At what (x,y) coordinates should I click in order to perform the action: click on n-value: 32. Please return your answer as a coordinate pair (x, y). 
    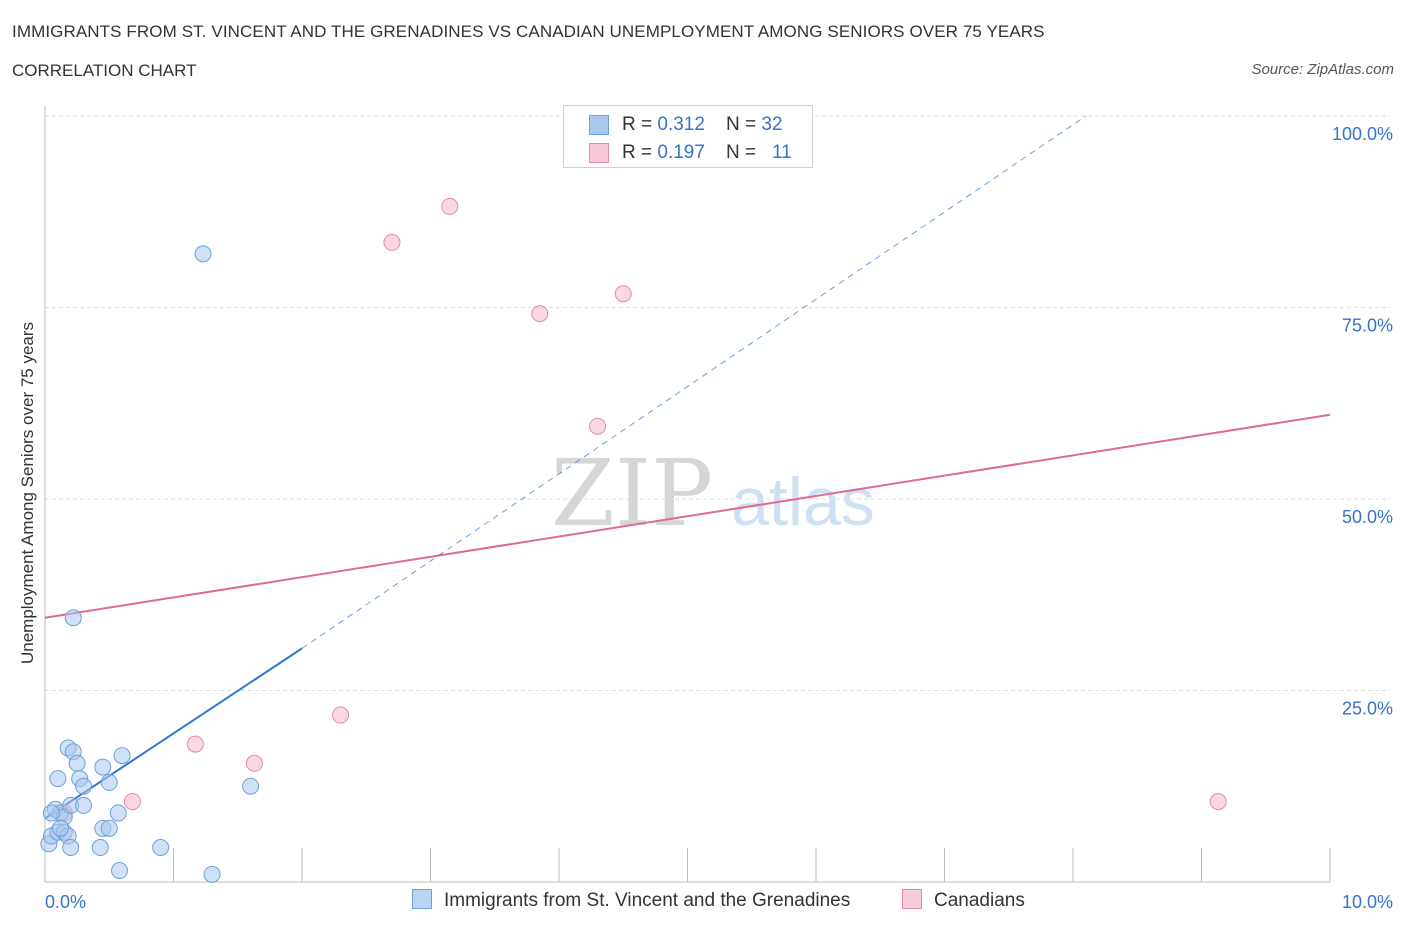
    Looking at the image, I should click on (772, 124).